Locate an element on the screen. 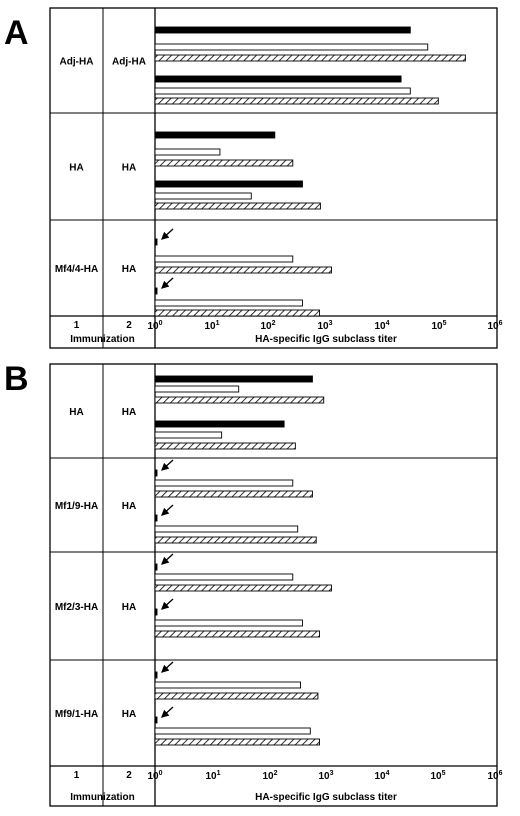 The height and width of the screenshot is (816, 520). bar-group: Mf9/1-HA HA is located at coordinates (187, 703).